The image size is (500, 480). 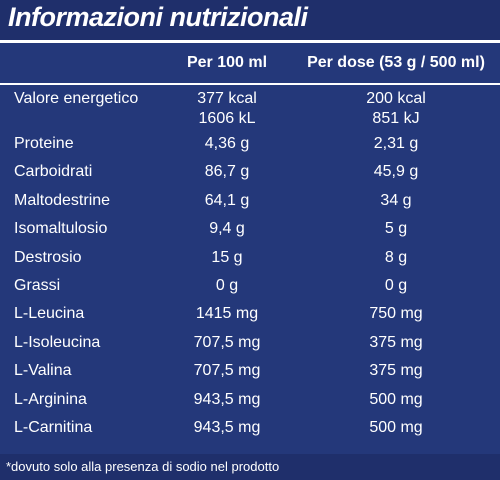 I want to click on energy-per100-kj: 1606 kL, so click(x=227, y=118).